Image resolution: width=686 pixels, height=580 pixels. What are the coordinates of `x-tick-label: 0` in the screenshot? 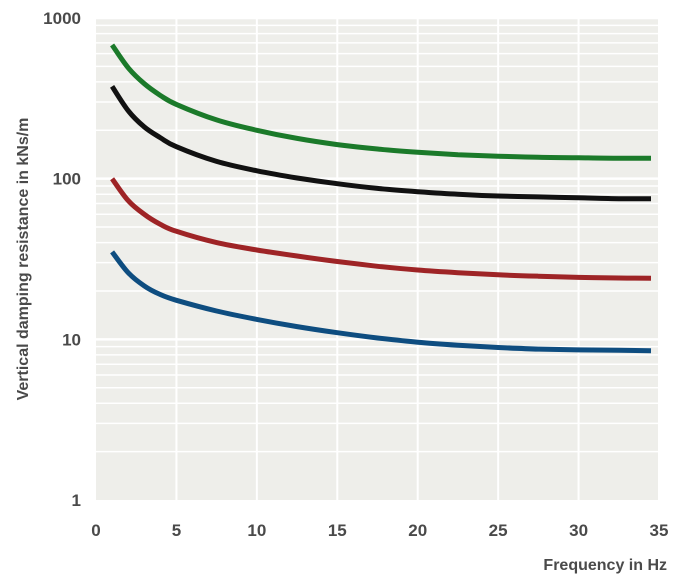 It's located at (95, 530).